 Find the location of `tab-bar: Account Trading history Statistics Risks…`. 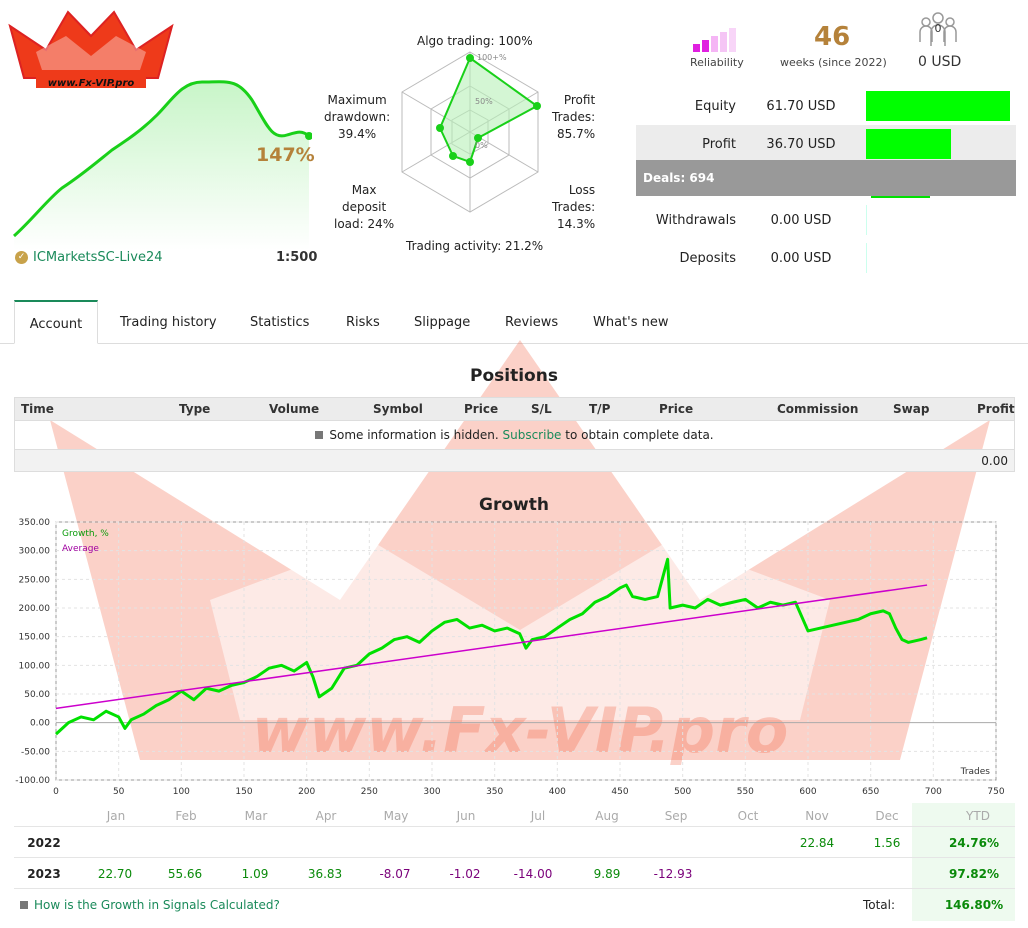

tab-bar: Account Trading history Statistics Risks… is located at coordinates (514, 322).